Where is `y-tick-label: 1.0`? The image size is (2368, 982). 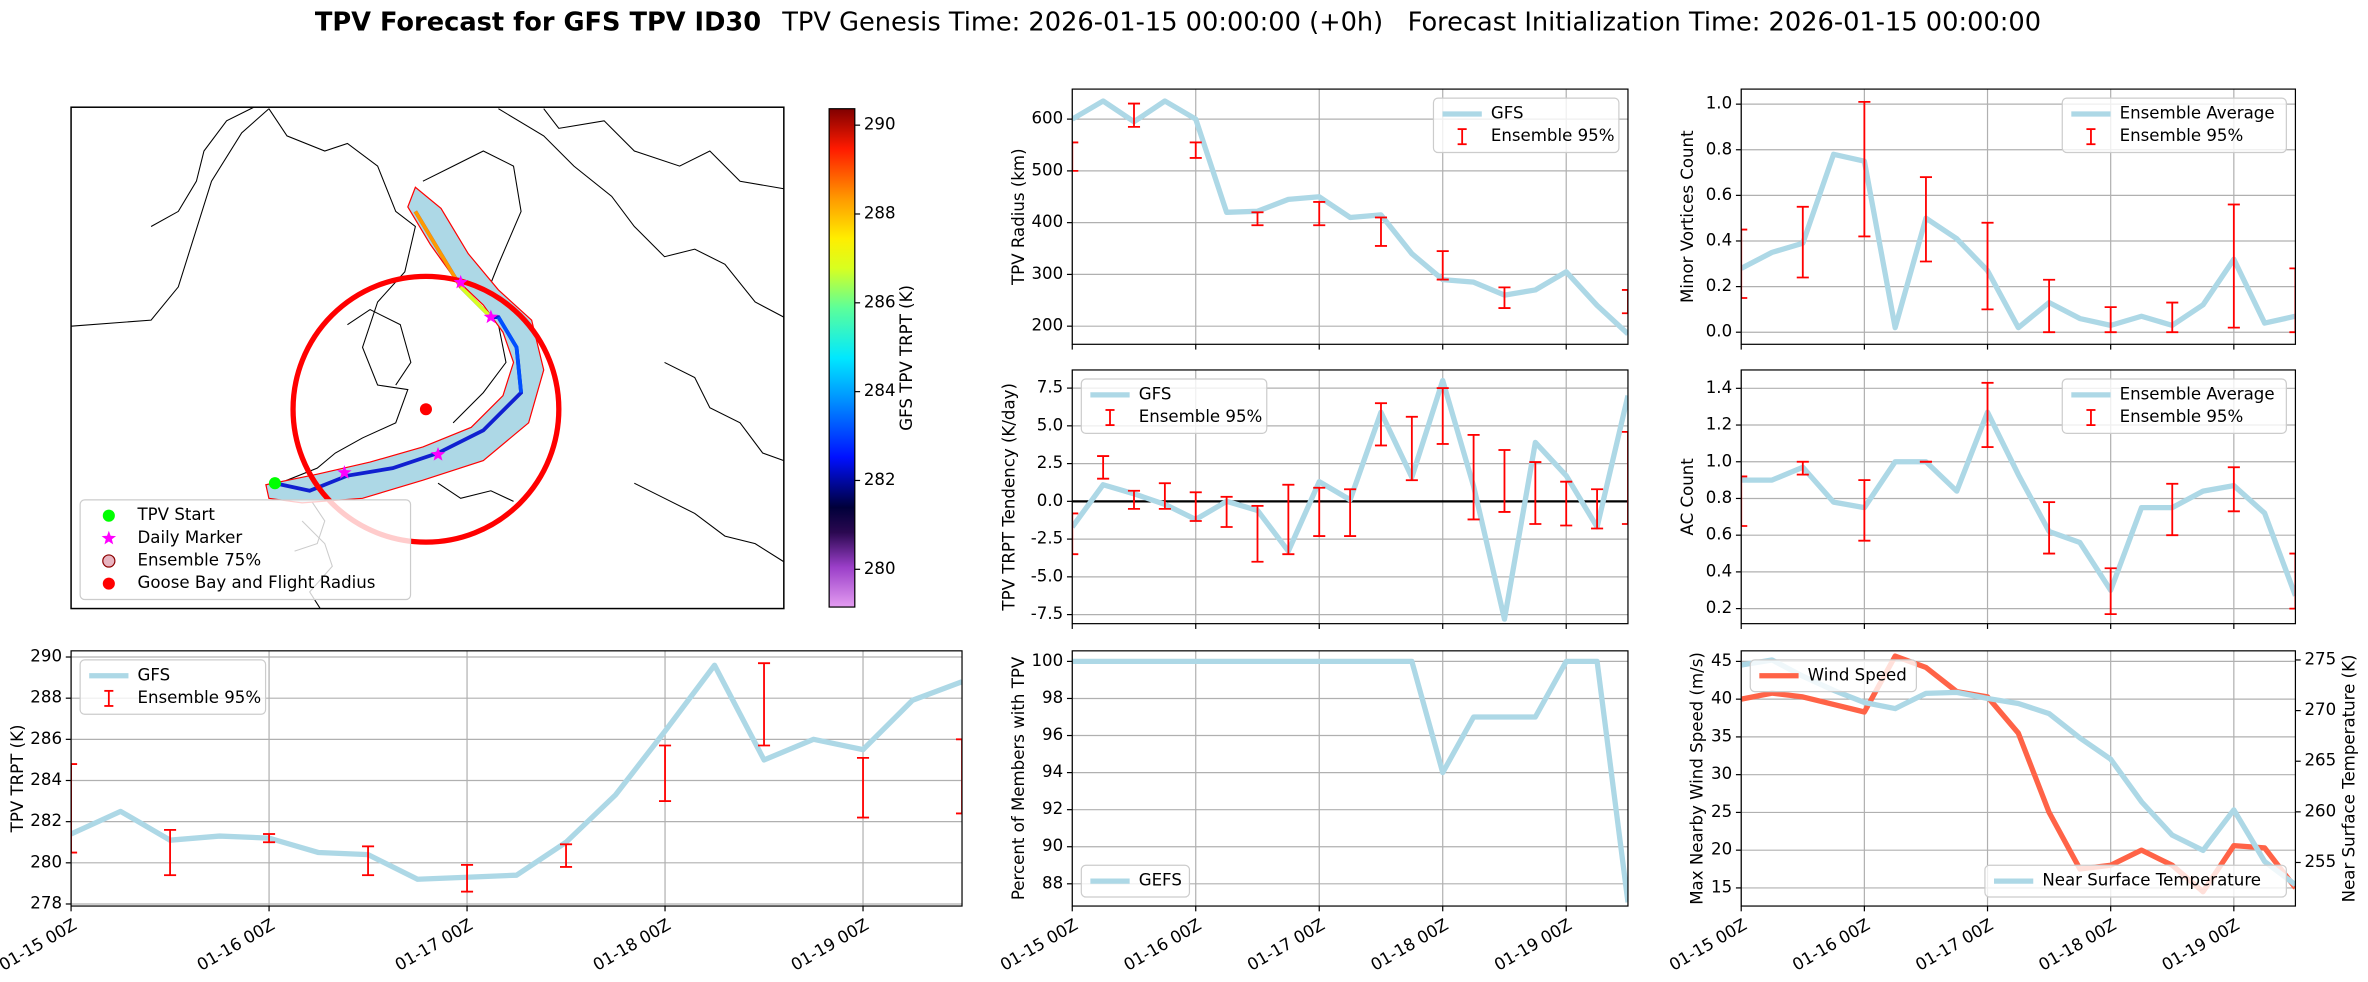 y-tick-label: 1.0 is located at coordinates (1719, 103).